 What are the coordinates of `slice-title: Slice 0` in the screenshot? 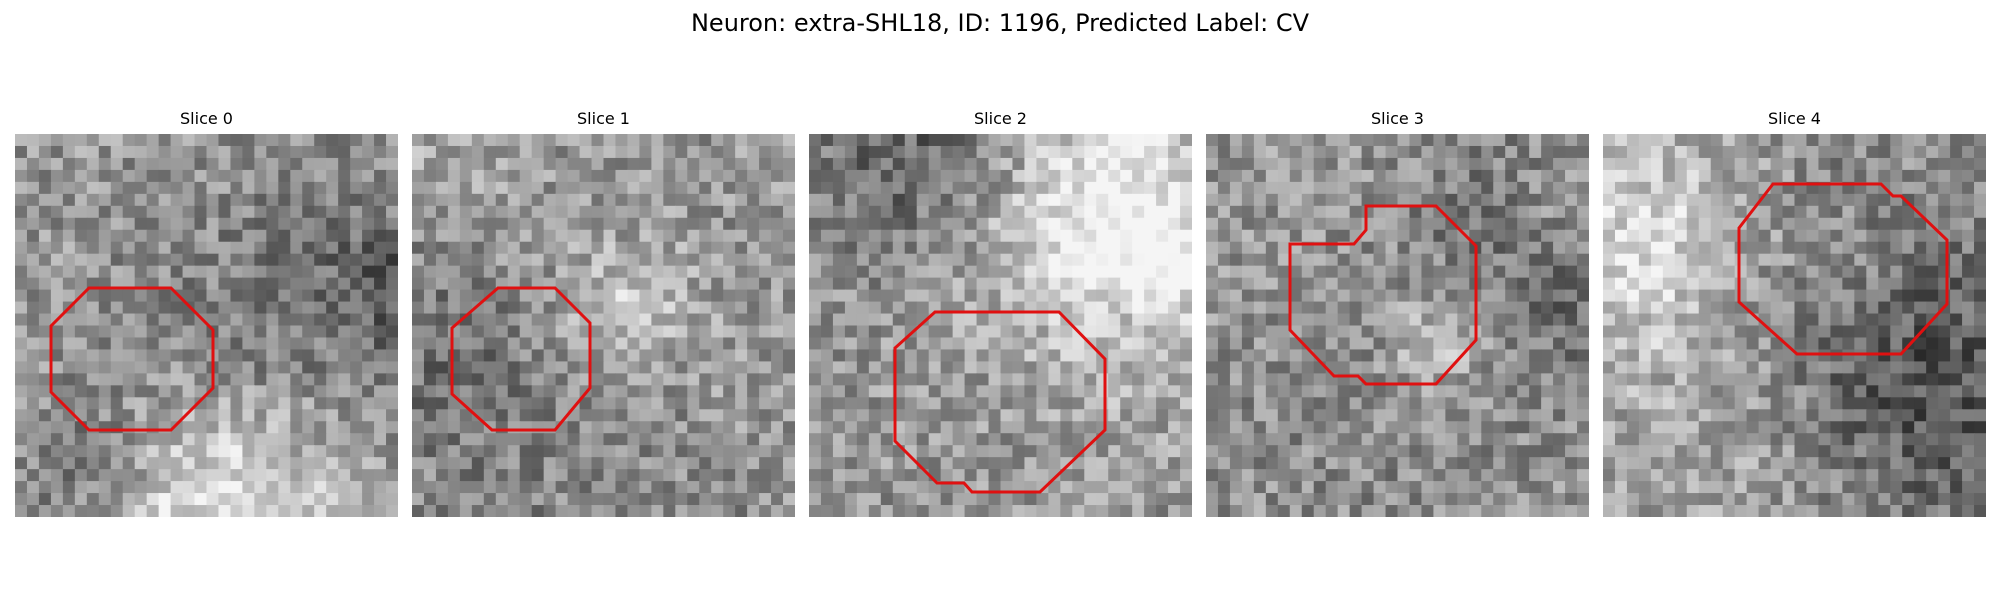 It's located at (206, 118).